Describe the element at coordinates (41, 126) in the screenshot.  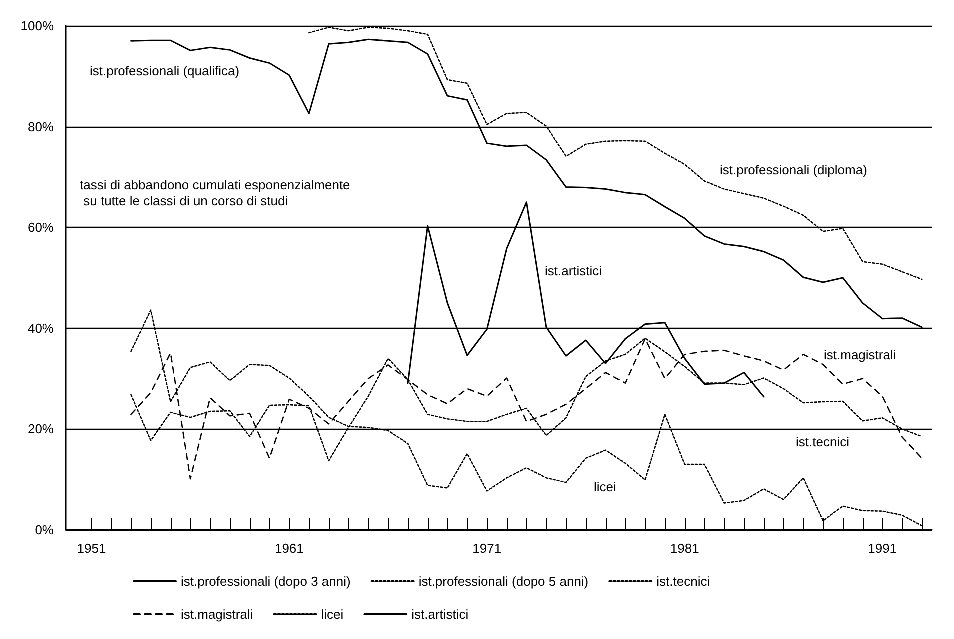
I see `y-tick-label: 80%` at that location.